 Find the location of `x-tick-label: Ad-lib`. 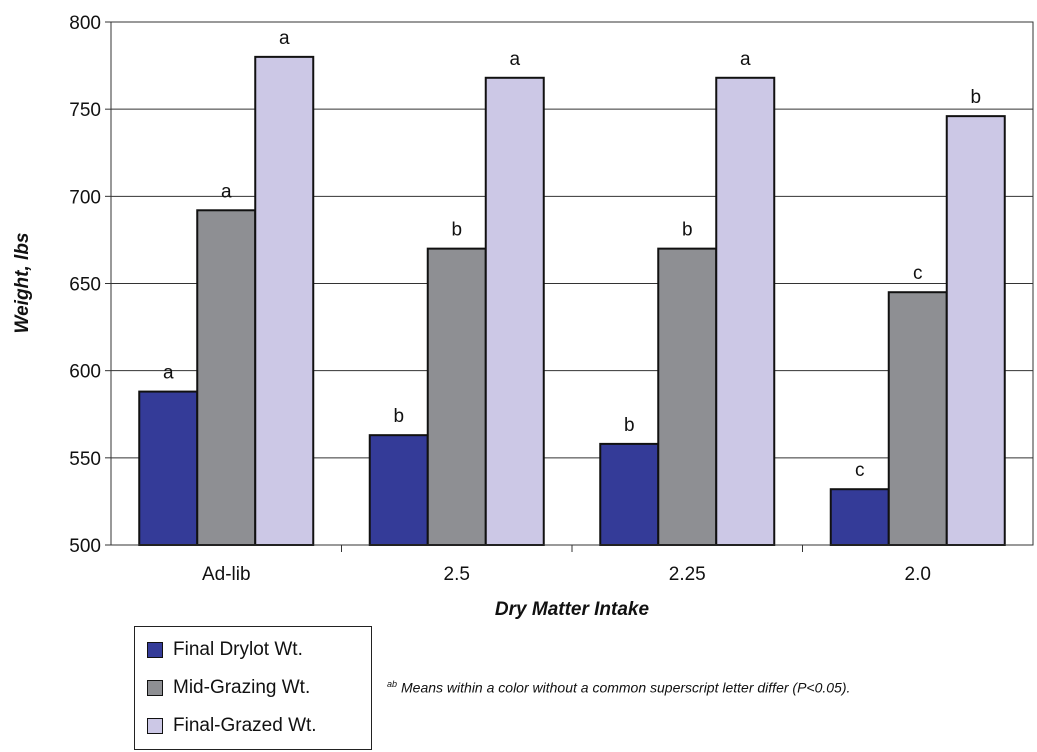

x-tick-label: Ad-lib is located at coordinates (226, 574).